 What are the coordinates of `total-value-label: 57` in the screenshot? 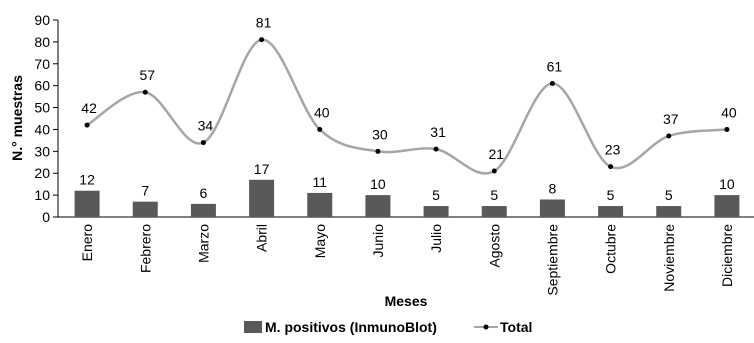 It's located at (147, 75).